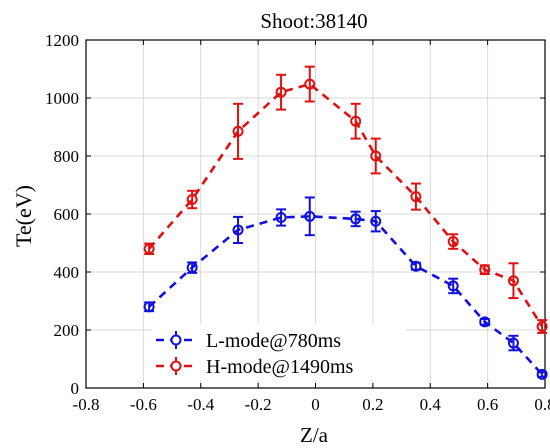 This screenshot has width=550, height=448. I want to click on y-tick-label: 400, so click(67, 272).